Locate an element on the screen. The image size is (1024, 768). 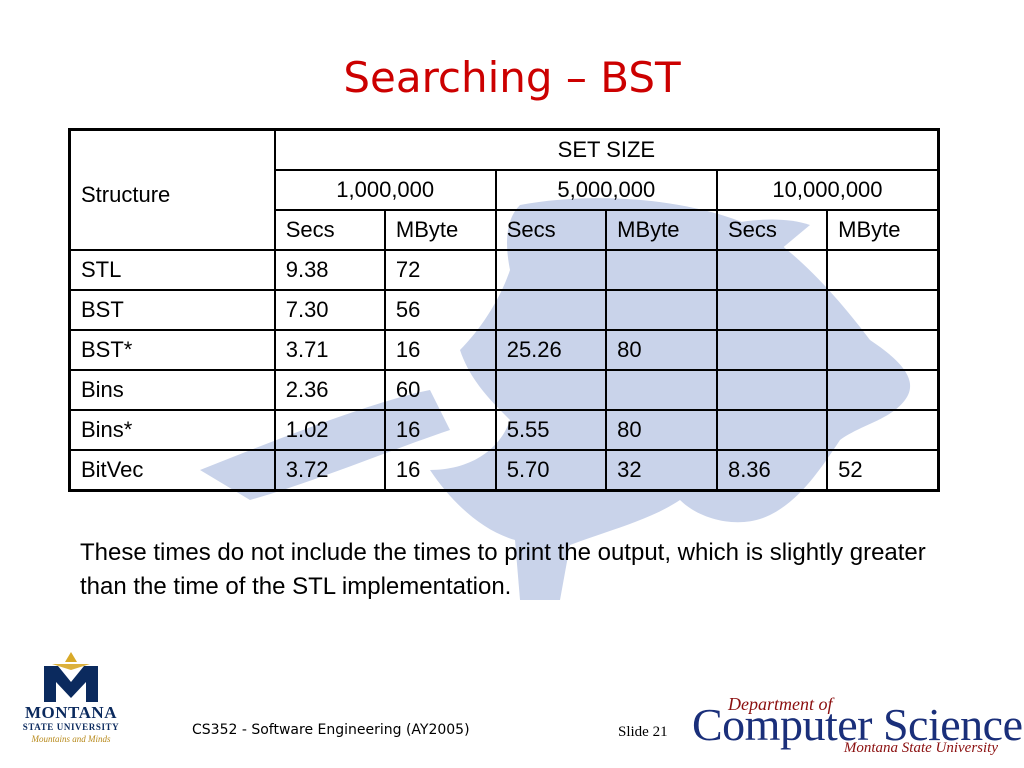
row-label: BST* is located at coordinates (172, 350).